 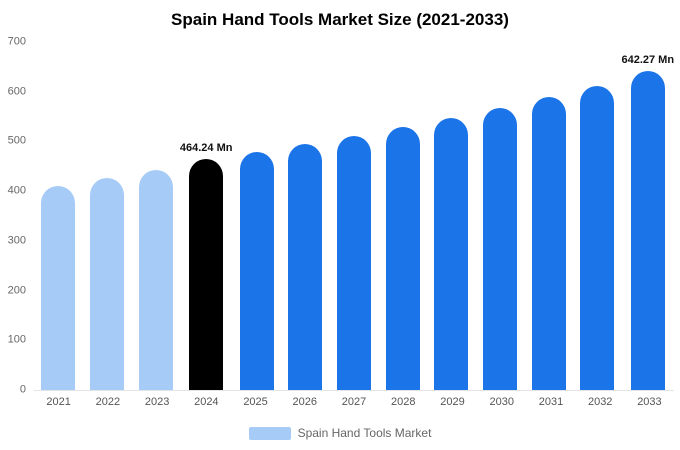 What do you see at coordinates (452, 402) in the screenshot?
I see `x-axis-label-2029: 2029` at bounding box center [452, 402].